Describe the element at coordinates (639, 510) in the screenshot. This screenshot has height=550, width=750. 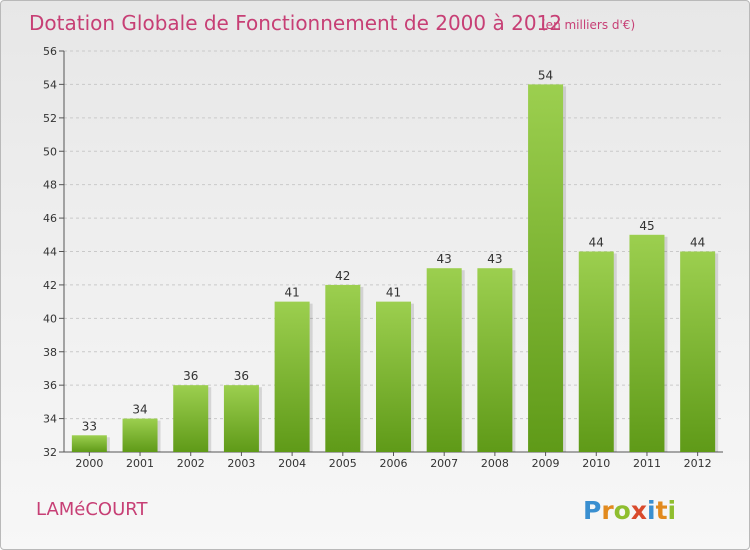
I see `logo-letter: x` at that location.